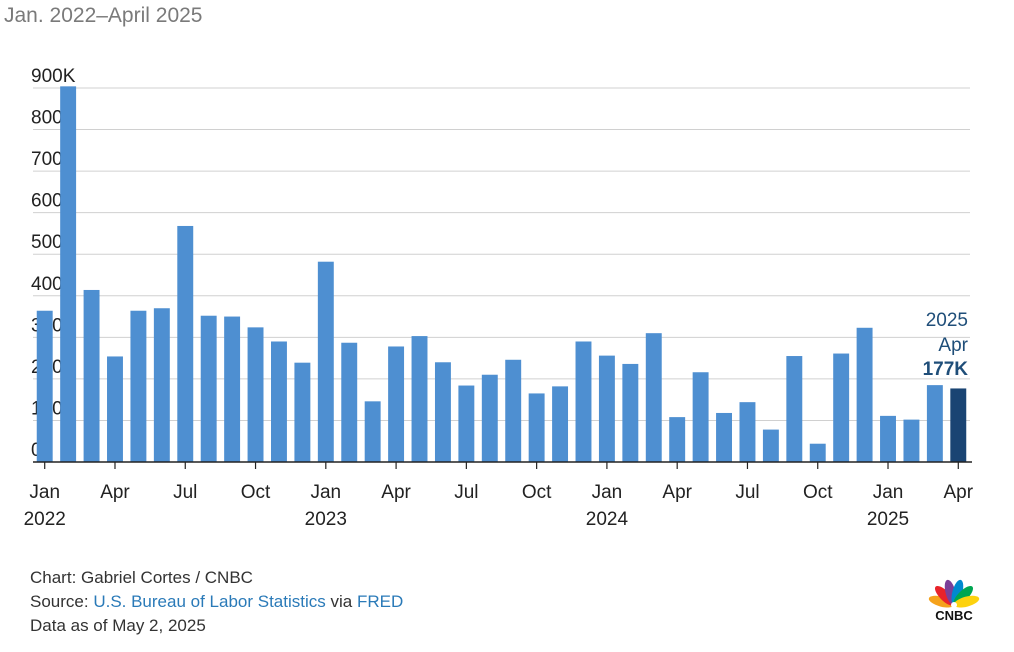 The image size is (1014, 652). What do you see at coordinates (341, 601) in the screenshot?
I see `source-via: via` at bounding box center [341, 601].